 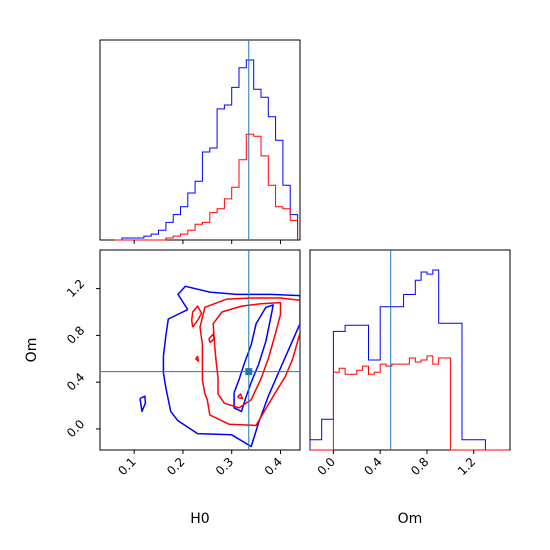 I want to click on joint-contour-panel, so click(x=200, y=350).